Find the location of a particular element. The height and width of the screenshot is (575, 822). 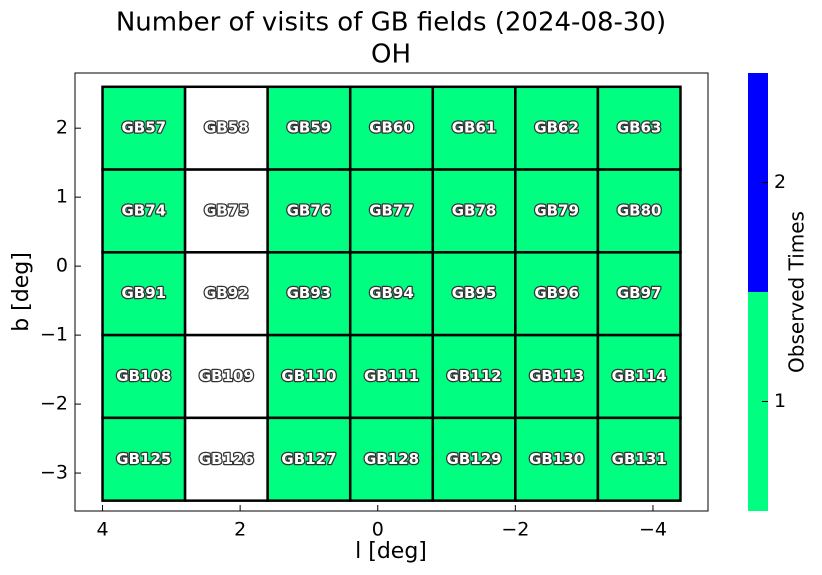

cell-label: GB95 is located at coordinates (474, 293).